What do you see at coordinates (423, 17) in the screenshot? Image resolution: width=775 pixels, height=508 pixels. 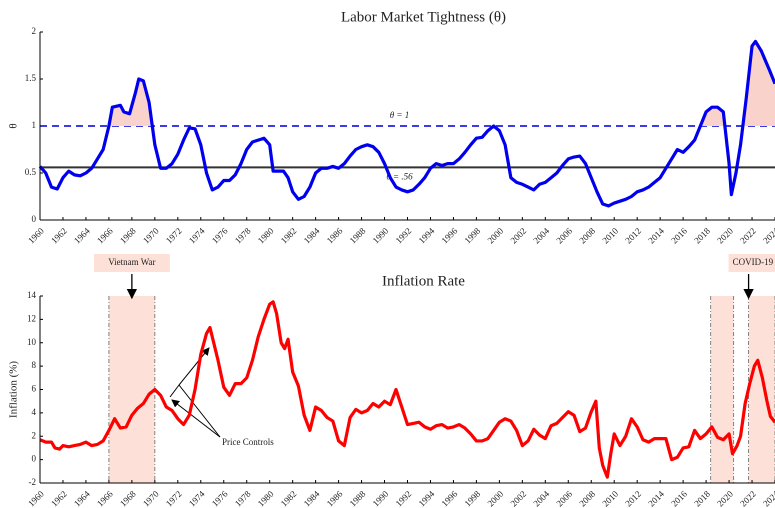 I see `chart-title: Labor Market Tightness (θ)` at bounding box center [423, 17].